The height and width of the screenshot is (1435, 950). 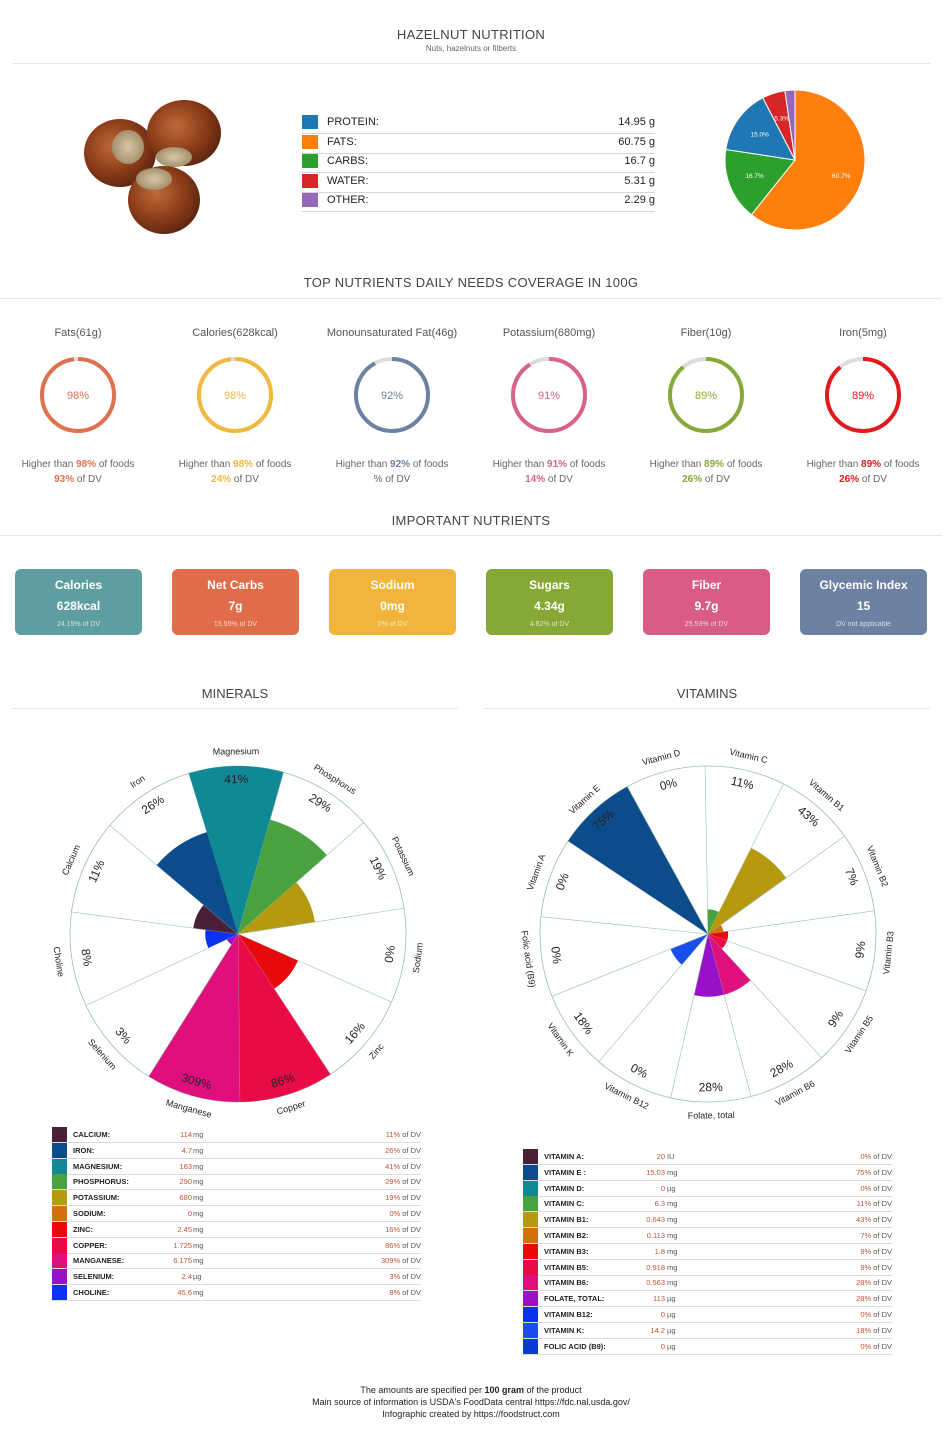 What do you see at coordinates (707, 1315) in the screenshot?
I see `nutrient-row: VITAMIN B12: 0 µg 0% of DV` at bounding box center [707, 1315].